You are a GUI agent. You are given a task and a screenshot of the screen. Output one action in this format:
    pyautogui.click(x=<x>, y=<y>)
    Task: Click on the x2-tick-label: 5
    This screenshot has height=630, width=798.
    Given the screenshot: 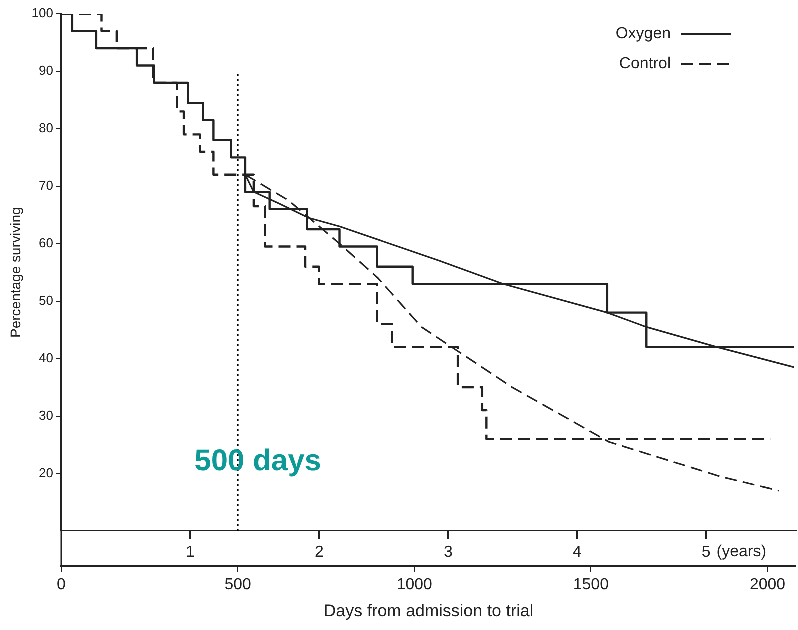 What is the action you would take?
    pyautogui.click(x=706, y=553)
    